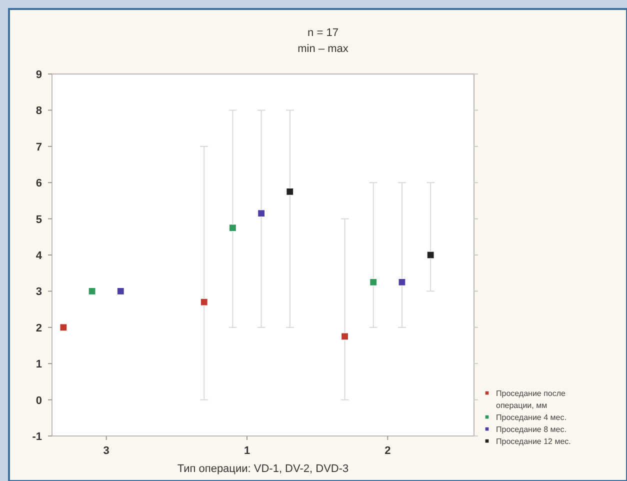  What do you see at coordinates (323, 33) in the screenshot?
I see `chart-title: n = 17` at bounding box center [323, 33].